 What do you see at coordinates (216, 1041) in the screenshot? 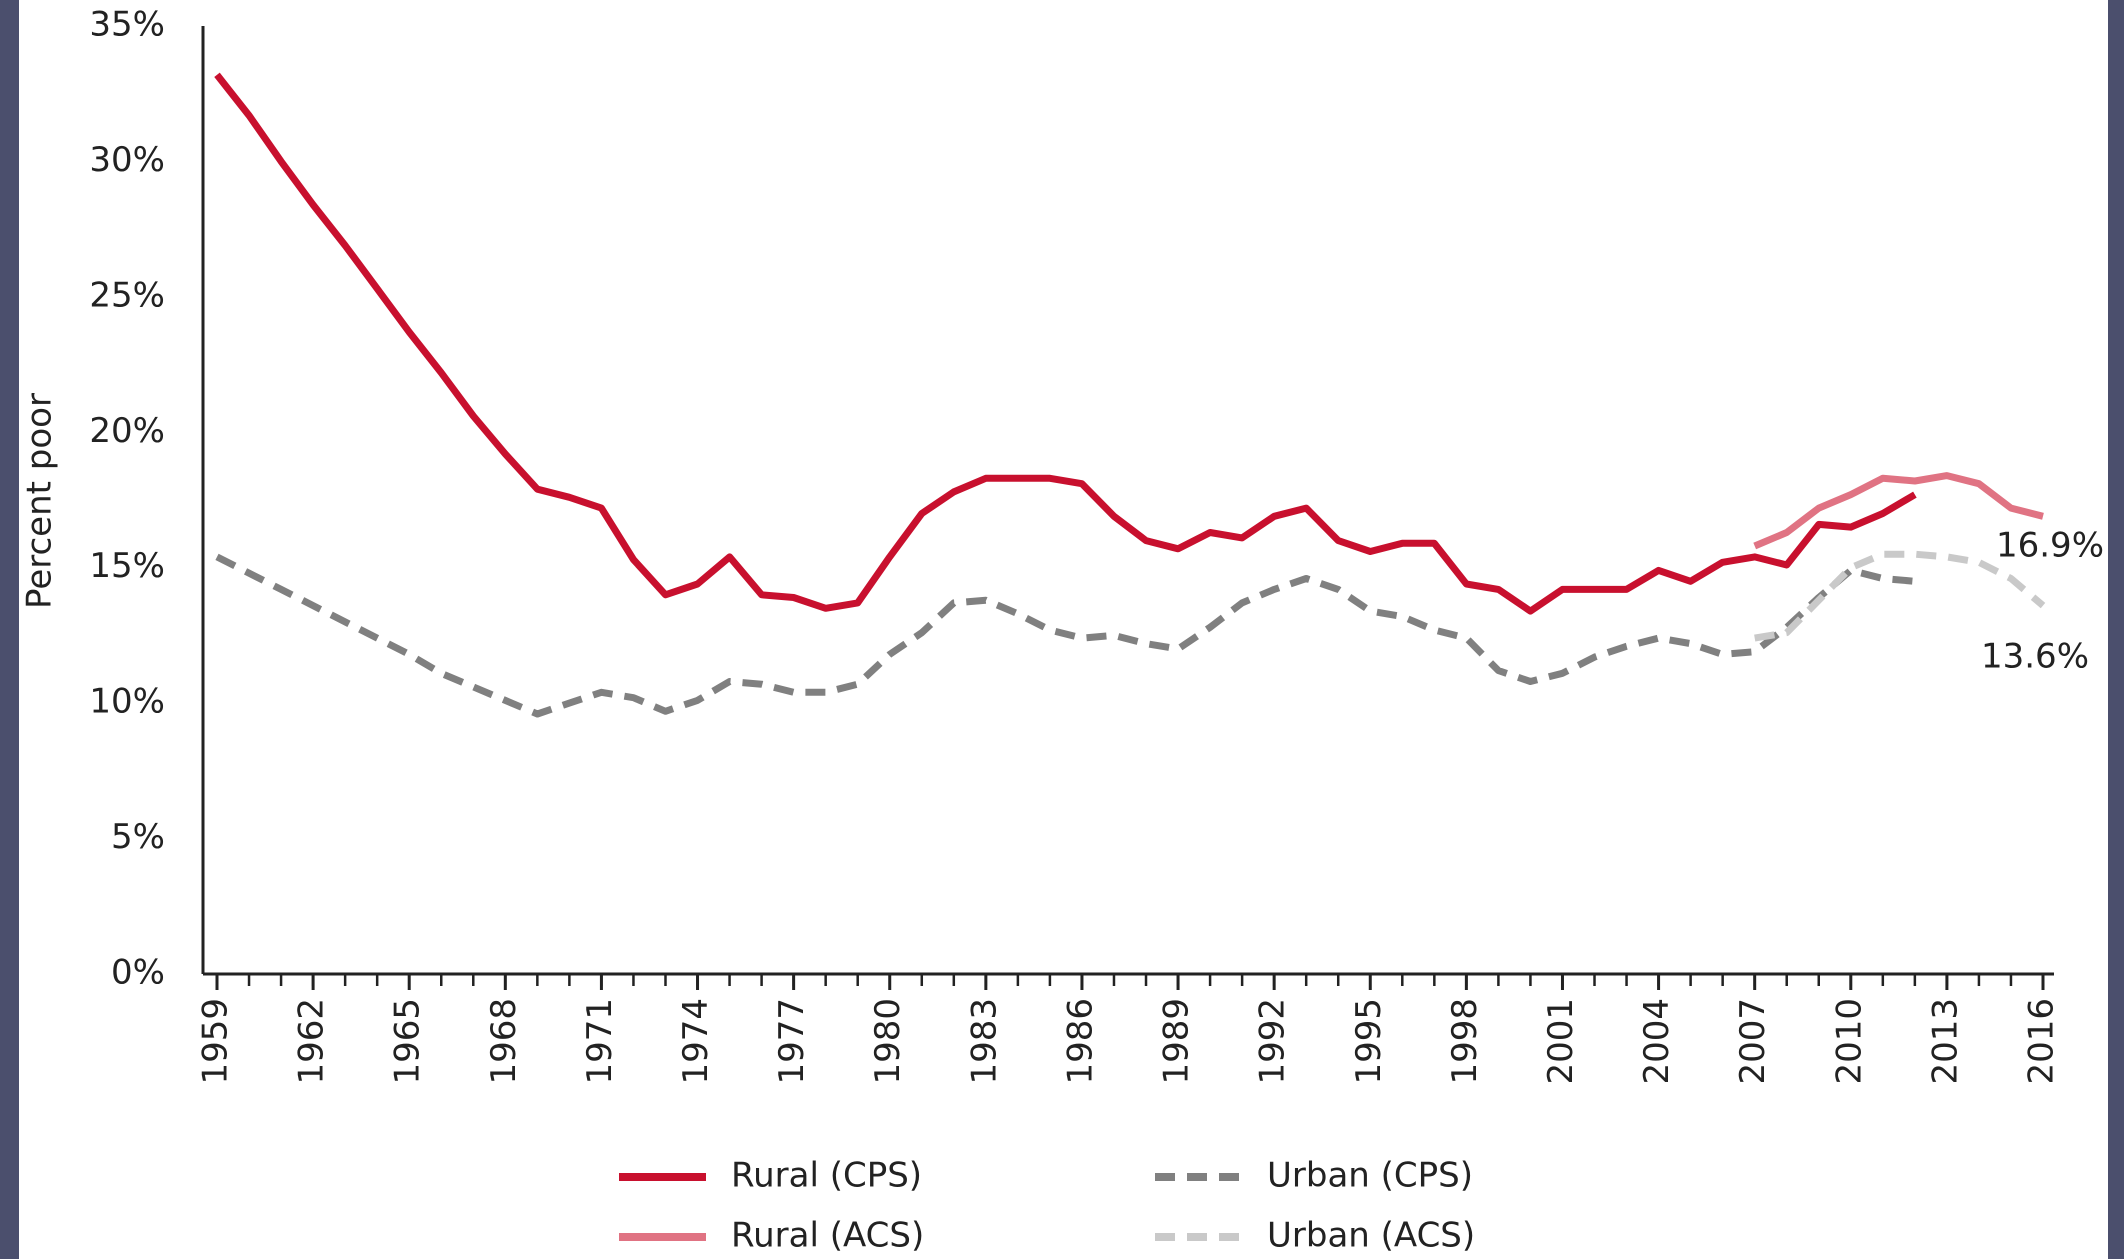
I see `x-tick-label: 1959` at bounding box center [216, 1041].